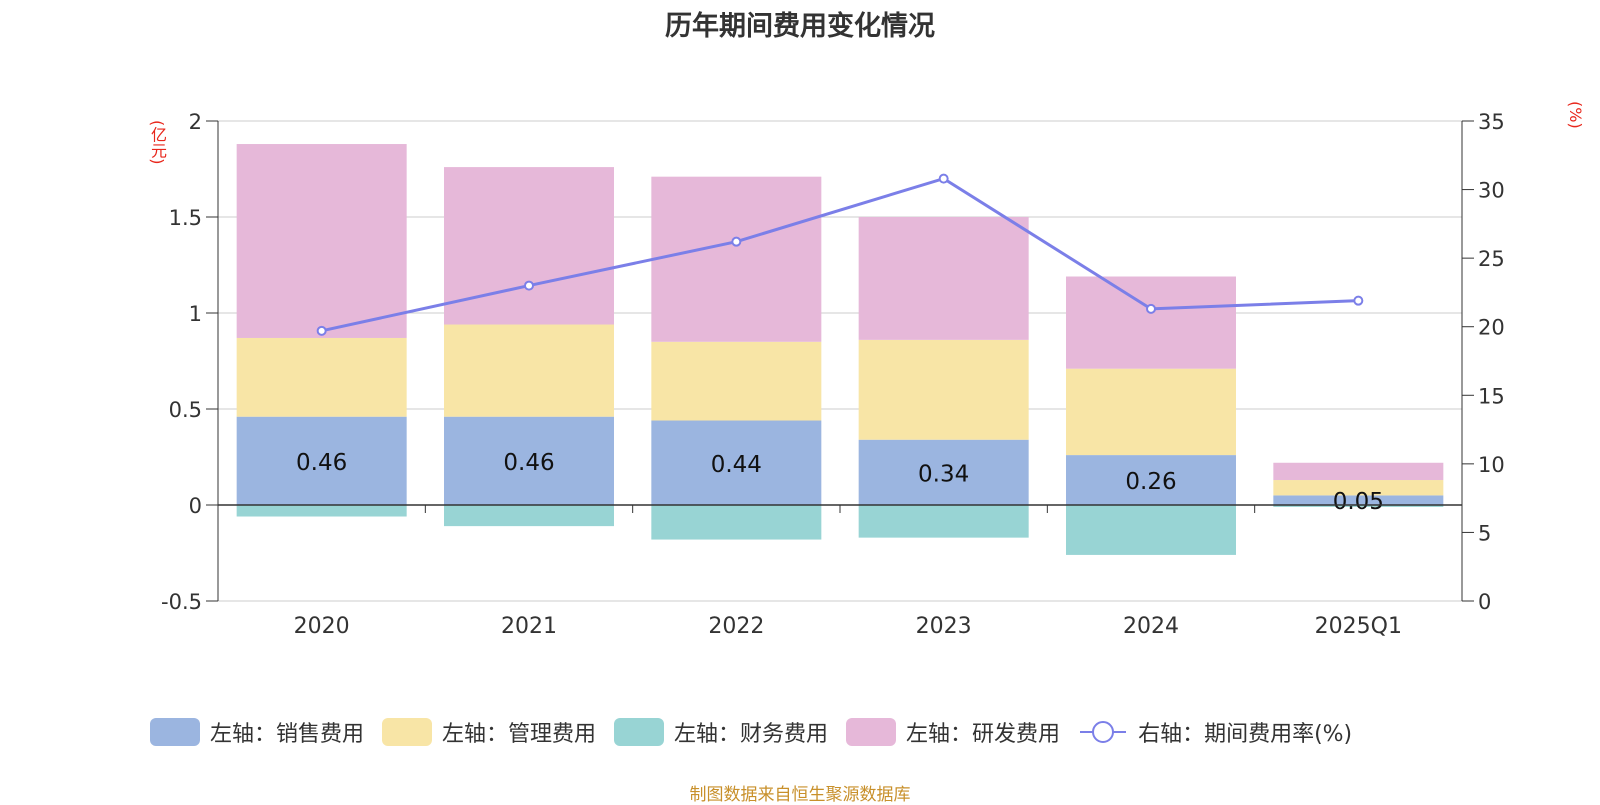 The width and height of the screenshot is (1600, 805). Describe the element at coordinates (736, 626) in the screenshot. I see `x-tick-label: 2022` at that location.